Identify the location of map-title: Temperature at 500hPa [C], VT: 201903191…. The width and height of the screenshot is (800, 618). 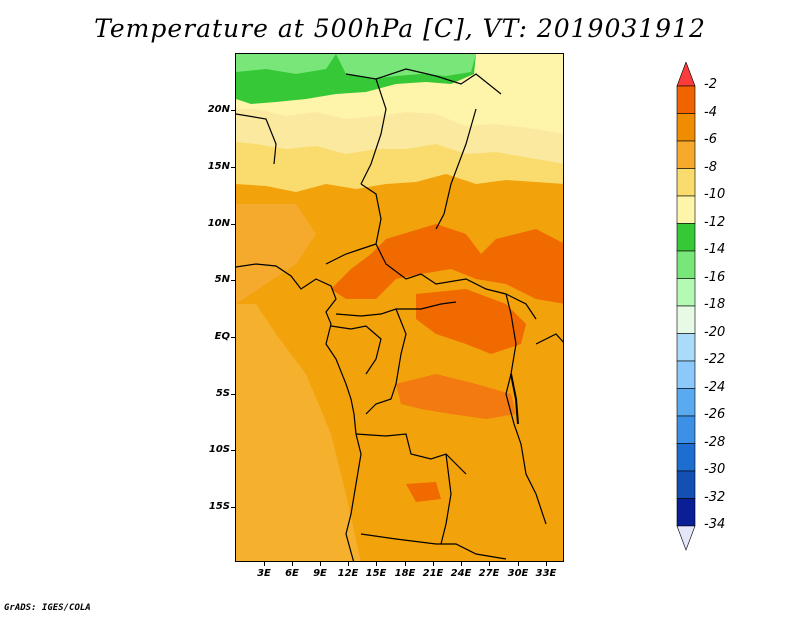
(400, 28).